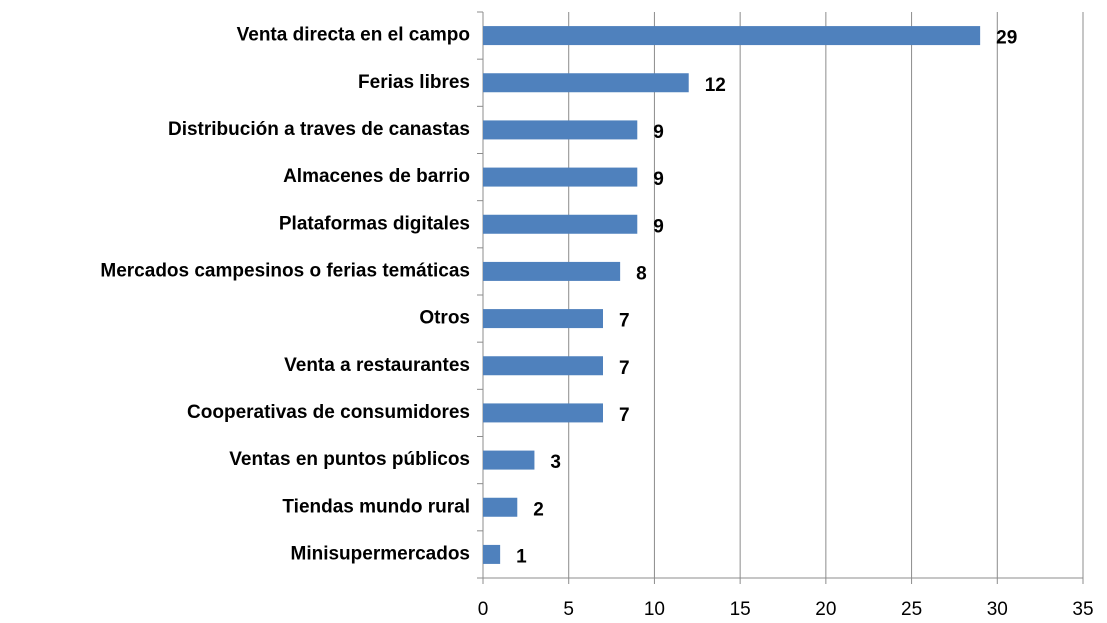 The height and width of the screenshot is (623, 1107). What do you see at coordinates (376, 506) in the screenshot?
I see `y-tick-label: Tiendas mundo rural` at bounding box center [376, 506].